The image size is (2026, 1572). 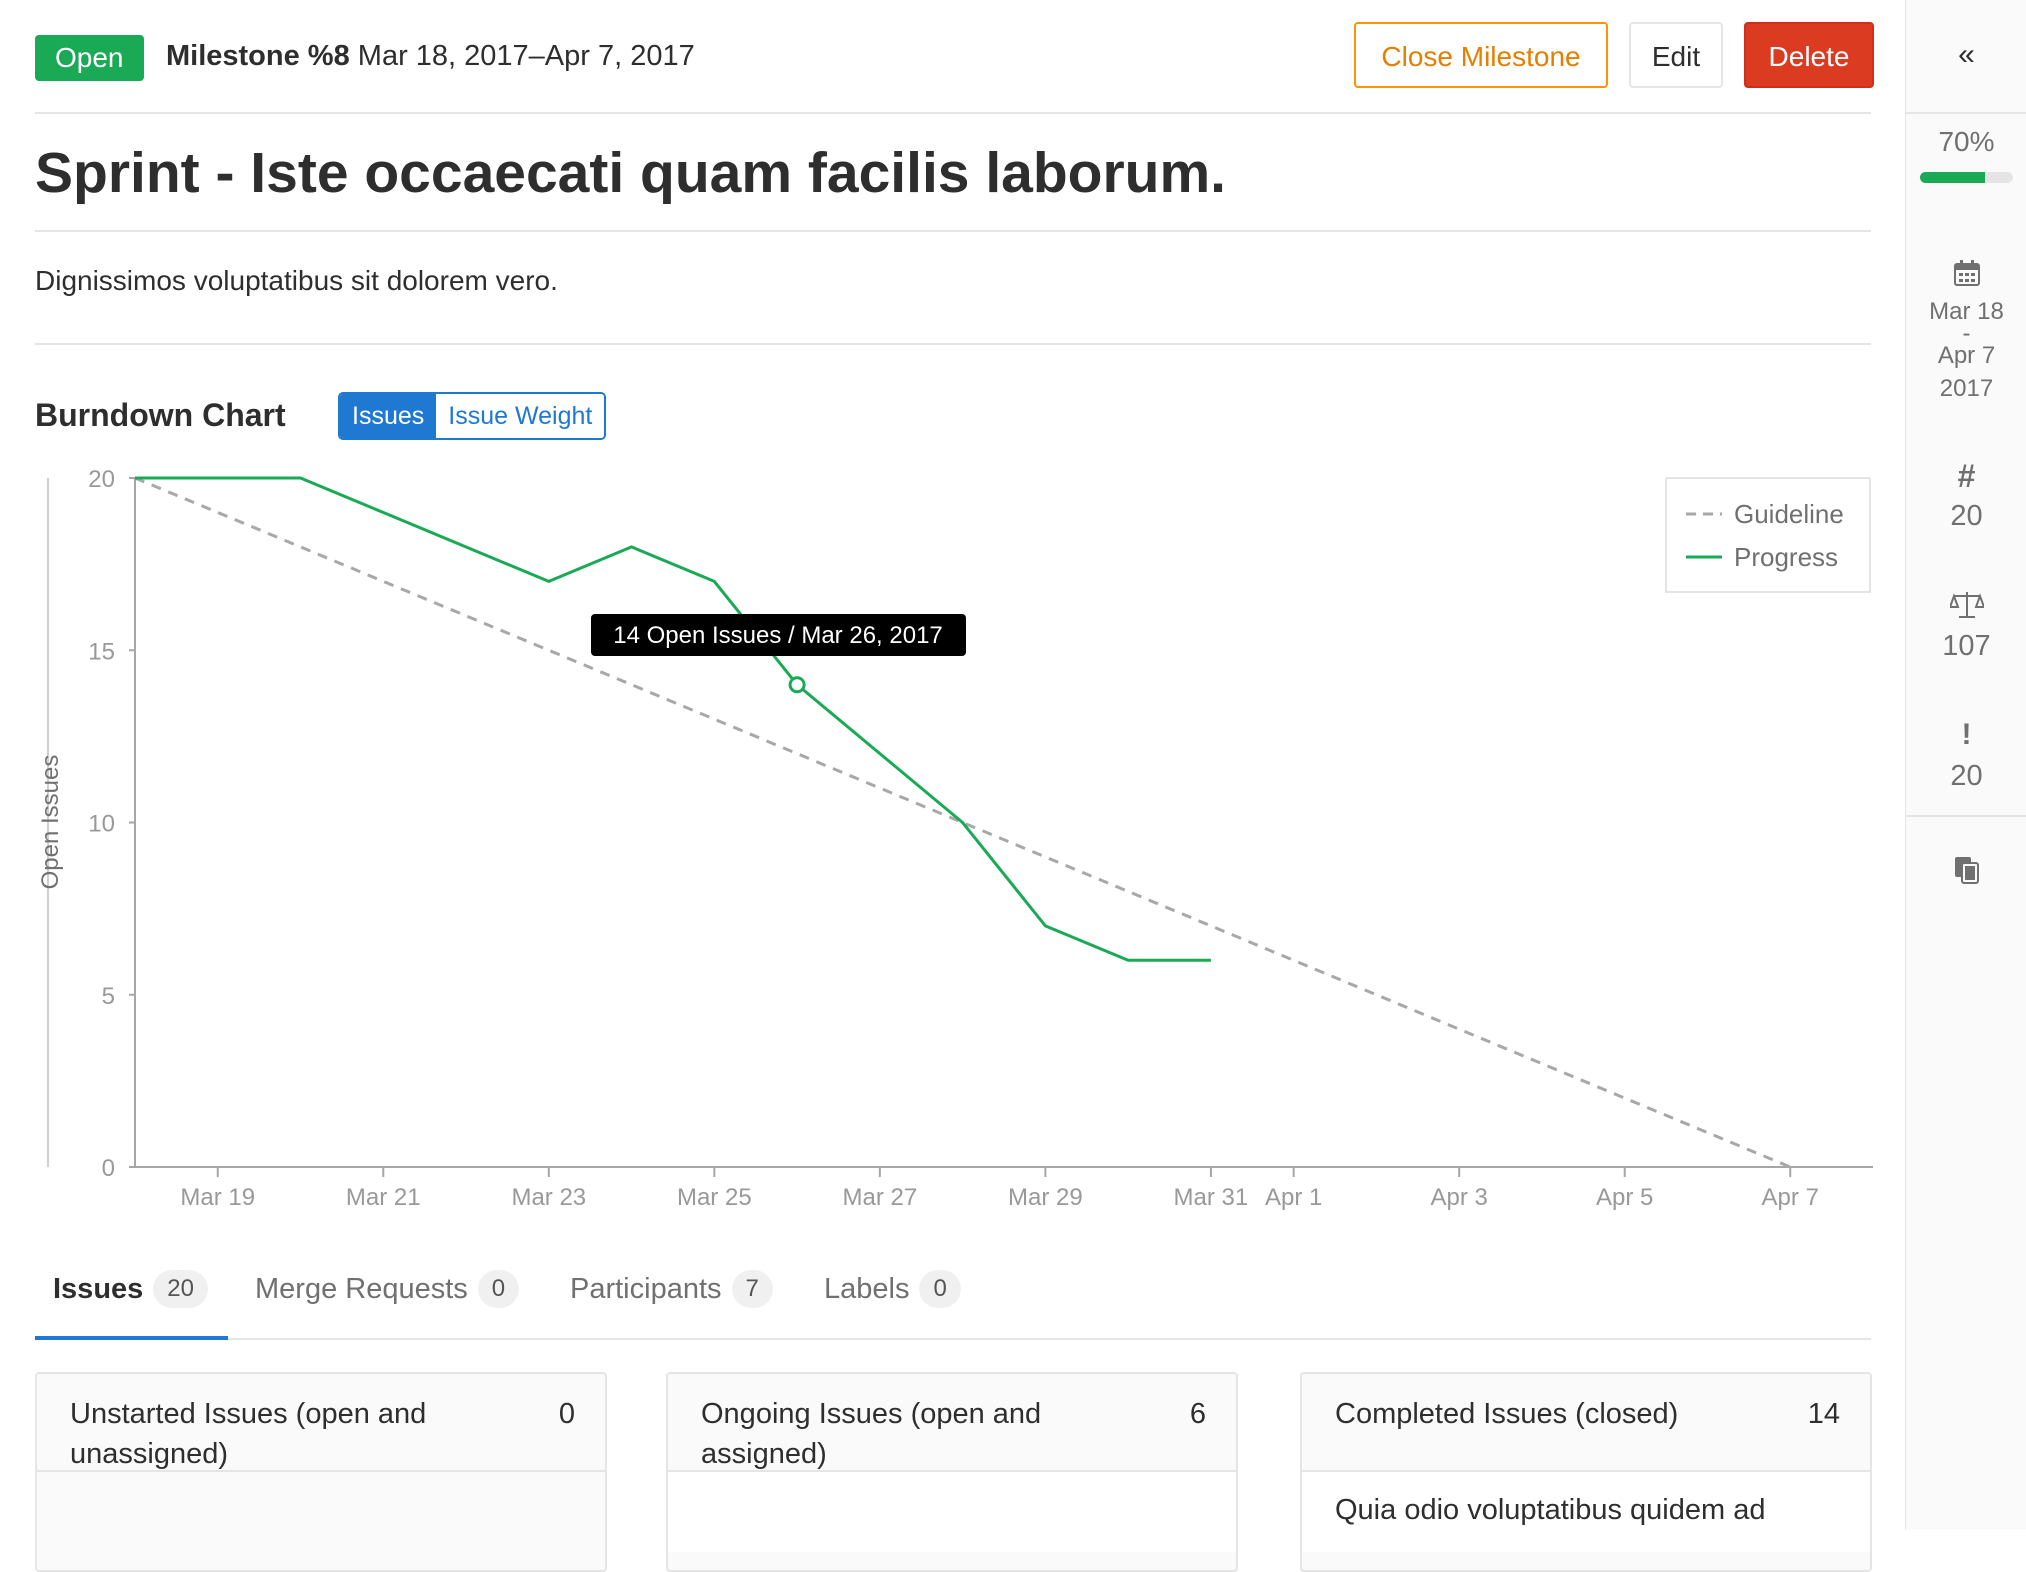 I want to click on tooltip-marker, so click(x=797, y=685).